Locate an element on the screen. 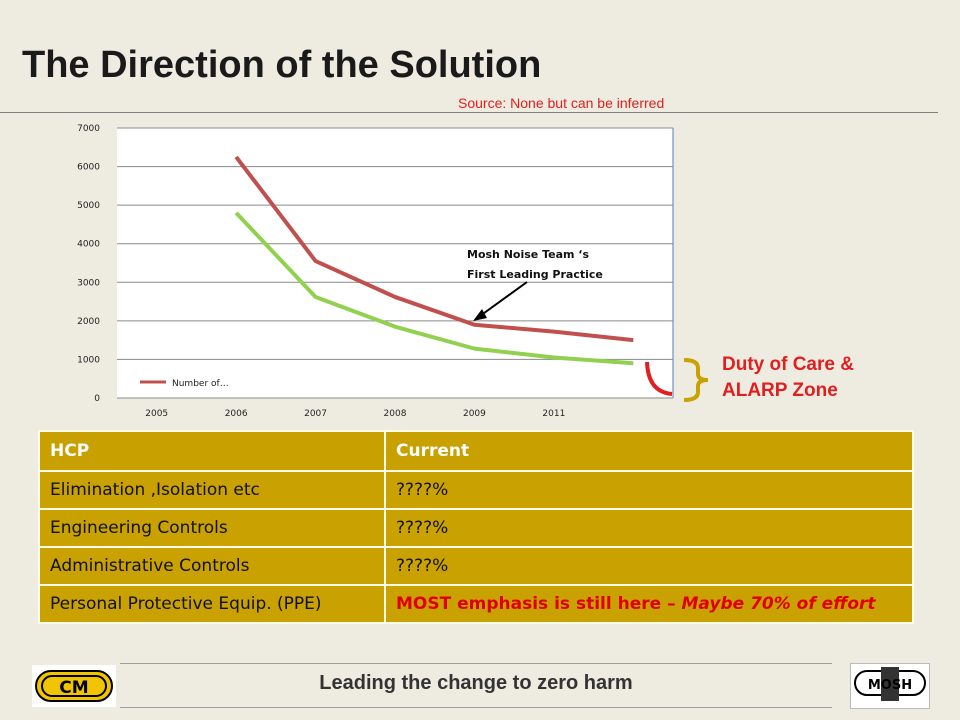  y-tick-label: 1000 is located at coordinates (88, 360).